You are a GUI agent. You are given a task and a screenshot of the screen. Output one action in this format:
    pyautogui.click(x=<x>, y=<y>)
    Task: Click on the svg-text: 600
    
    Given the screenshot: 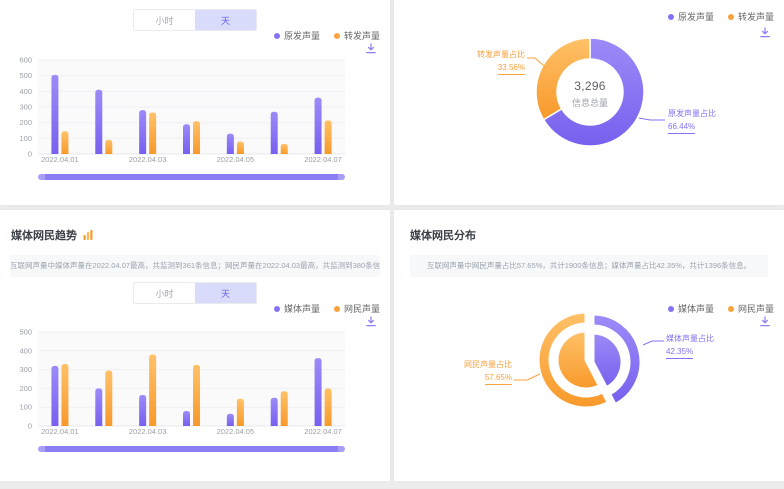 What is the action you would take?
    pyautogui.click(x=25, y=60)
    